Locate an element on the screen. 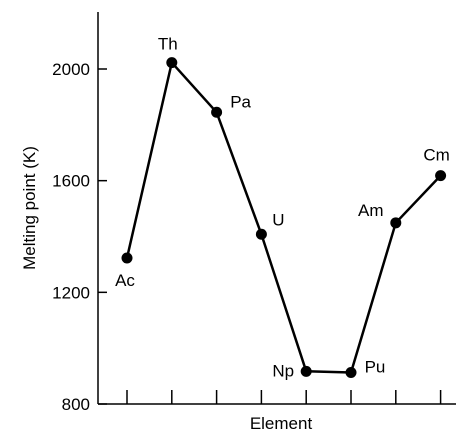 This screenshot has height=433, width=456. y-tick-label: 1200 is located at coordinates (71, 292).